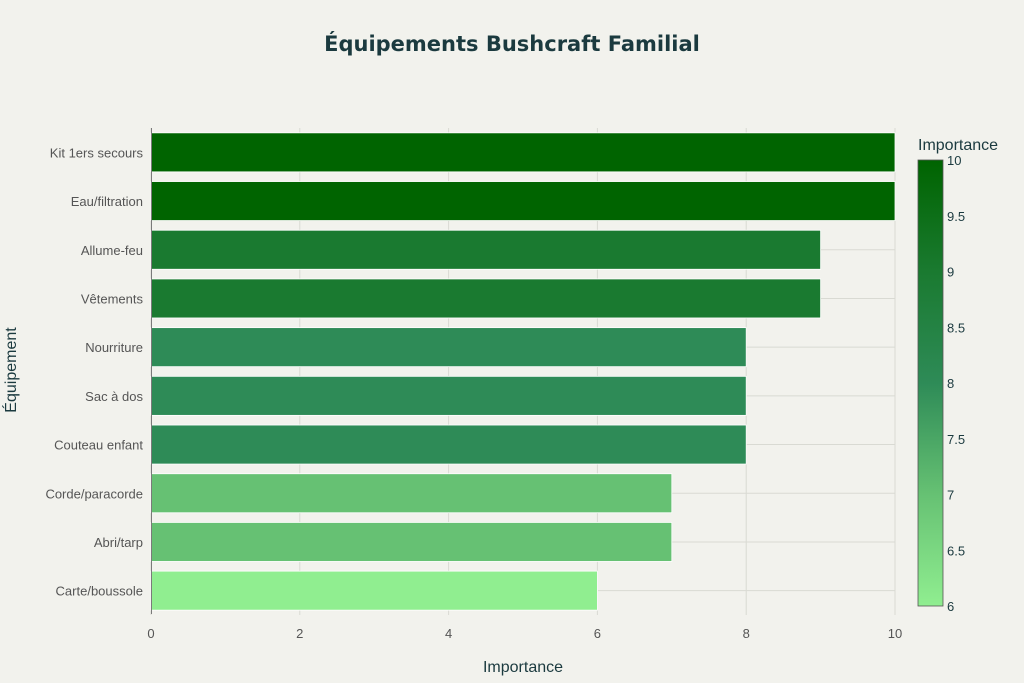 This screenshot has height=683, width=1024. What do you see at coordinates (299, 633) in the screenshot?
I see `x-tick-label: 2` at bounding box center [299, 633].